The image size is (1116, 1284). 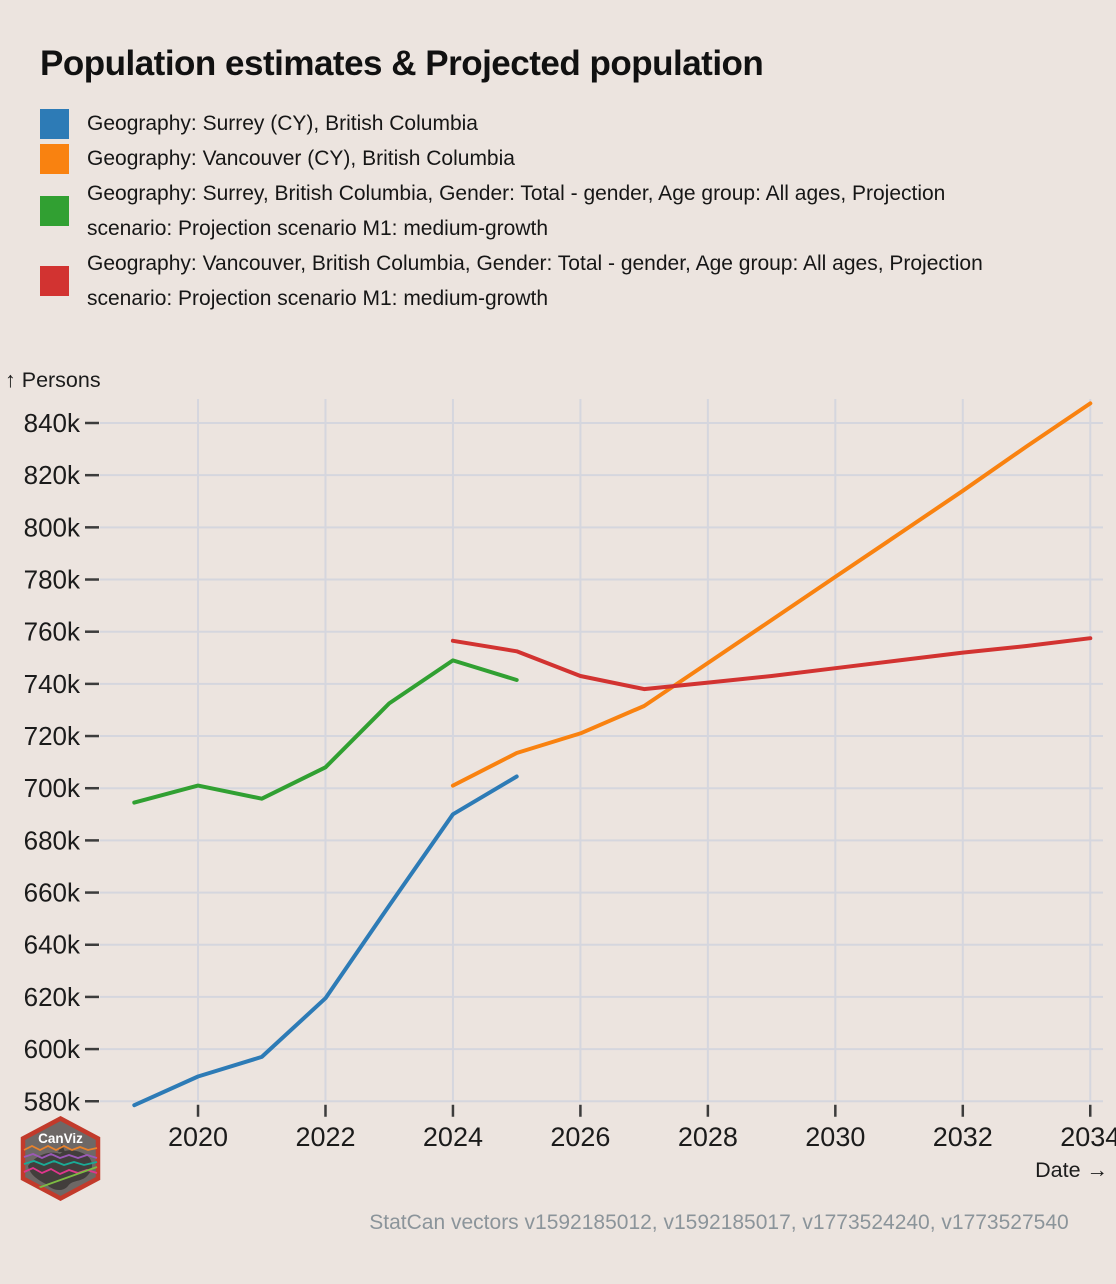 I want to click on y-tick-label: 580k, so click(x=52, y=1101).